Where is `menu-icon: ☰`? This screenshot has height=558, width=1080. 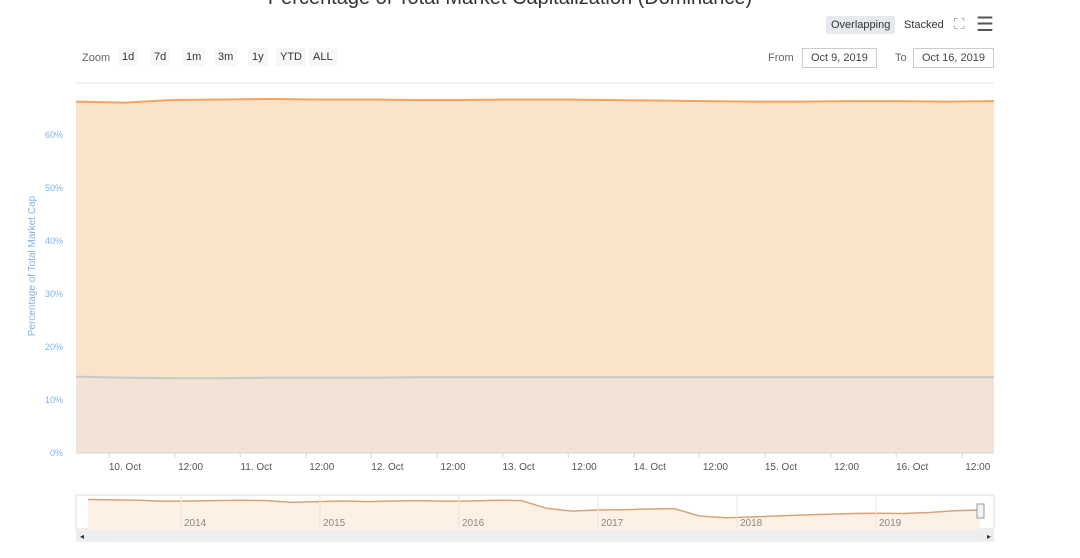 menu-icon: ☰ is located at coordinates (985, 25).